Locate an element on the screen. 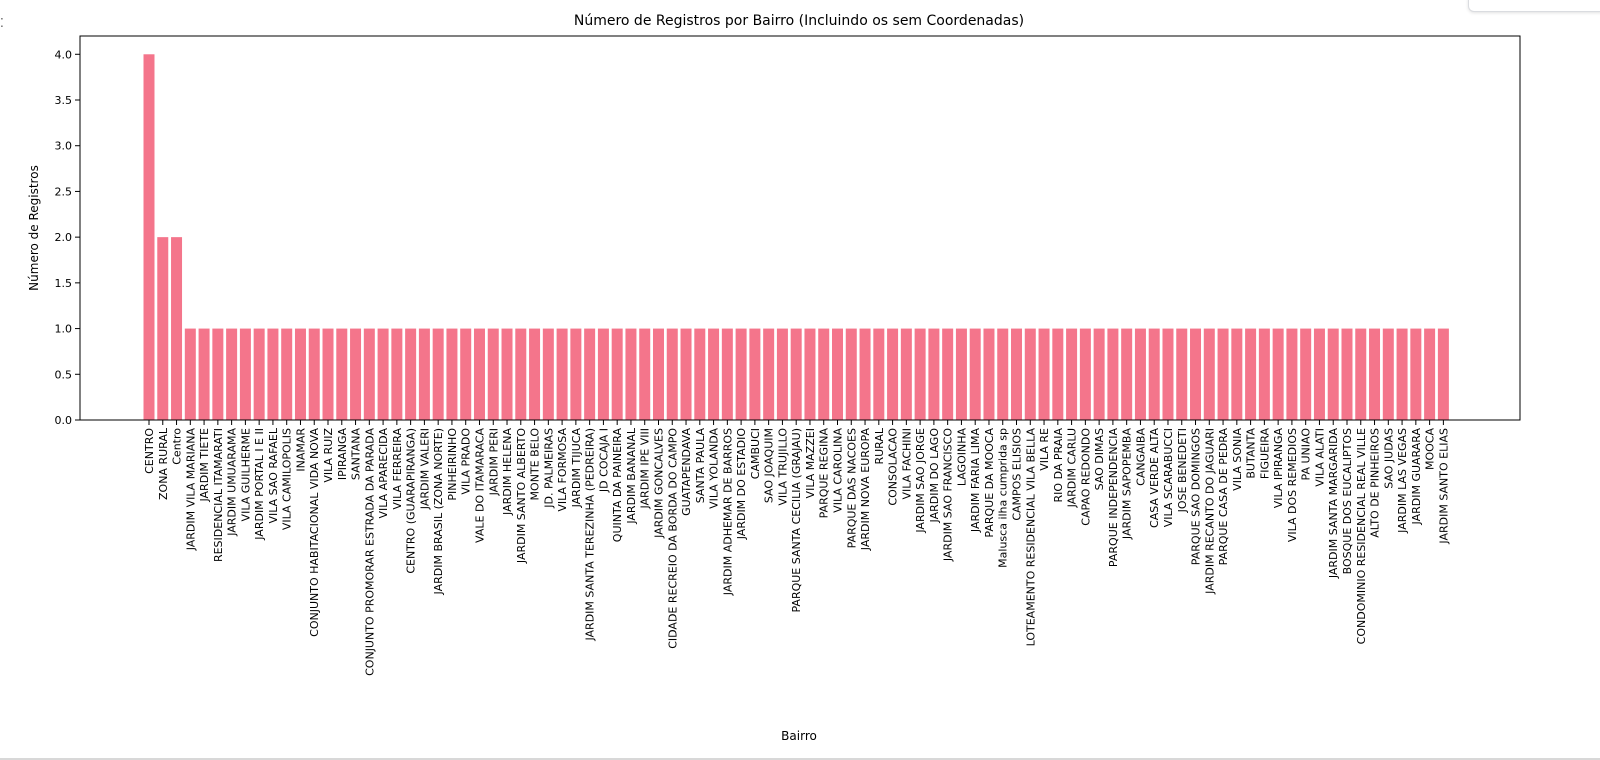  x-tick-label: SANTA PAULA is located at coordinates (700, 466).